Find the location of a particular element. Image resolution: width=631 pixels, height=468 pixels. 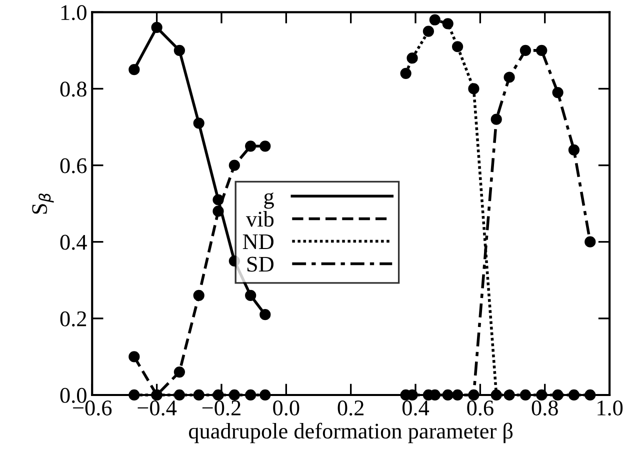

y-tick-label: 0.2 is located at coordinates (73, 318).